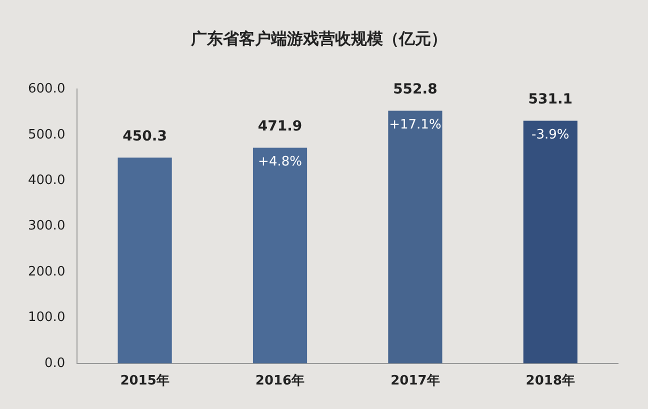  Describe the element at coordinates (280, 126) in the screenshot. I see `data-label: 471.9` at that location.